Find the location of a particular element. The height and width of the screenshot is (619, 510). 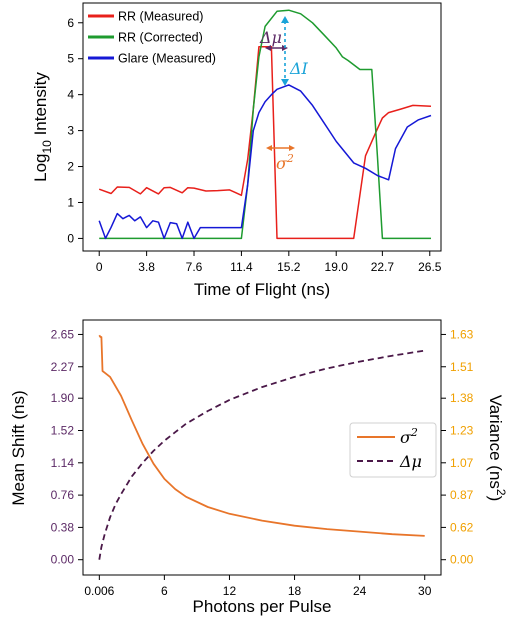

bottom-left-y-tick-label: 2.27 is located at coordinates (63, 367).